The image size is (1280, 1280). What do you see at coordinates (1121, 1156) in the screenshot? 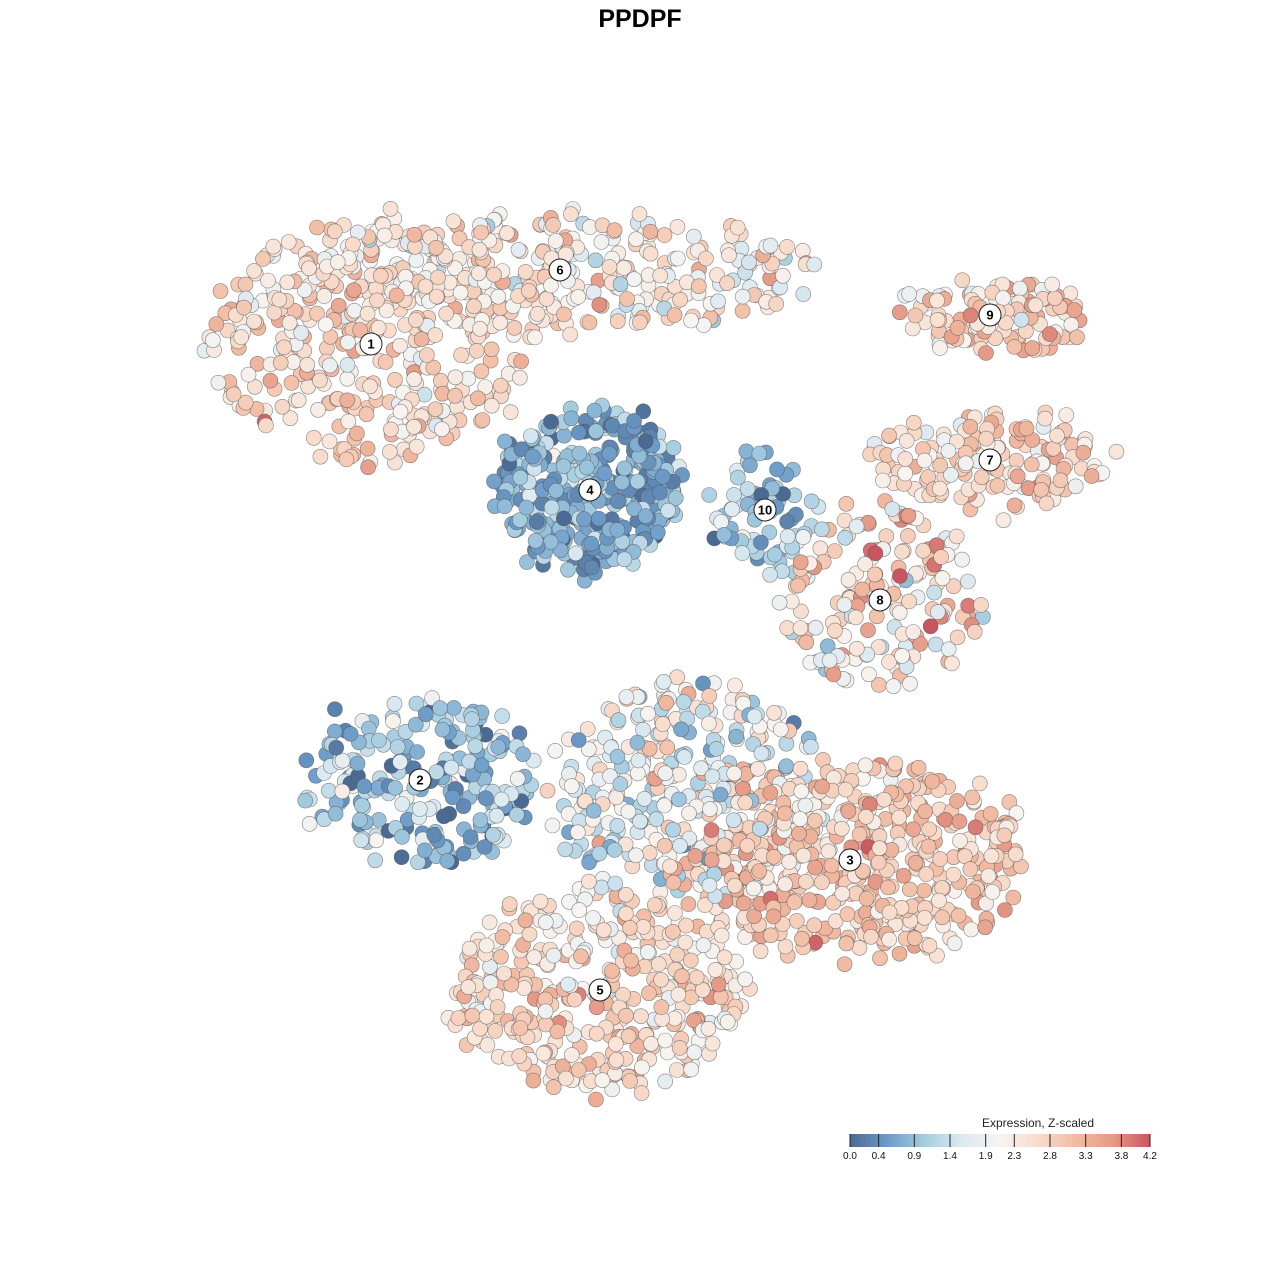
I see `legend-tick-label: 3.8` at bounding box center [1121, 1156].